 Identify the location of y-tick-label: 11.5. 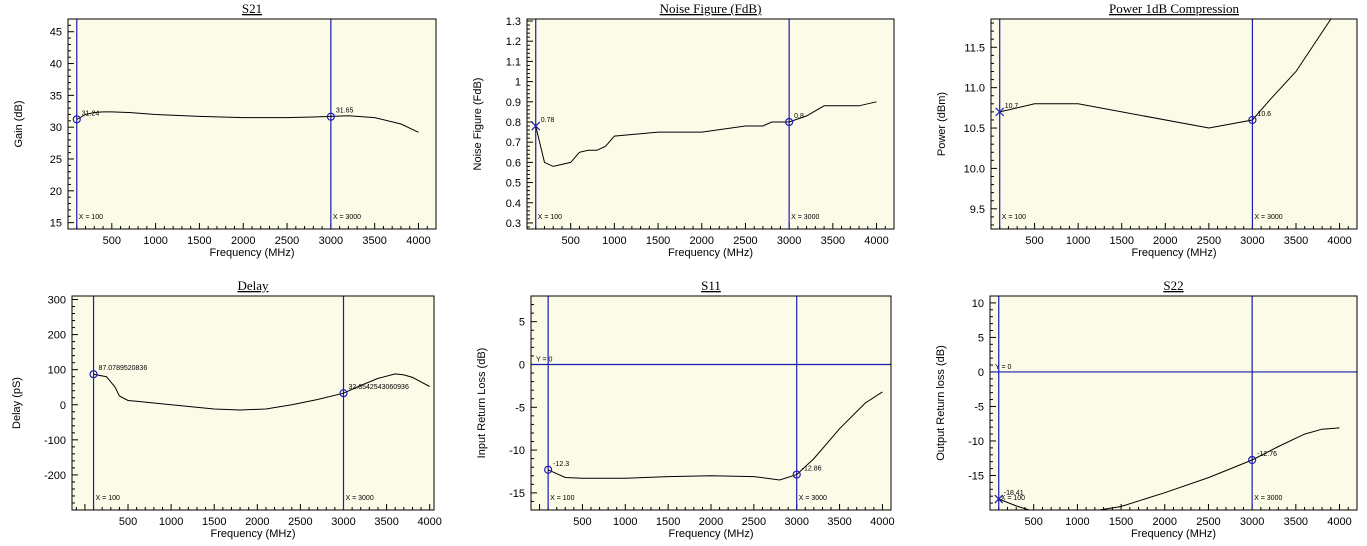
(974, 48).